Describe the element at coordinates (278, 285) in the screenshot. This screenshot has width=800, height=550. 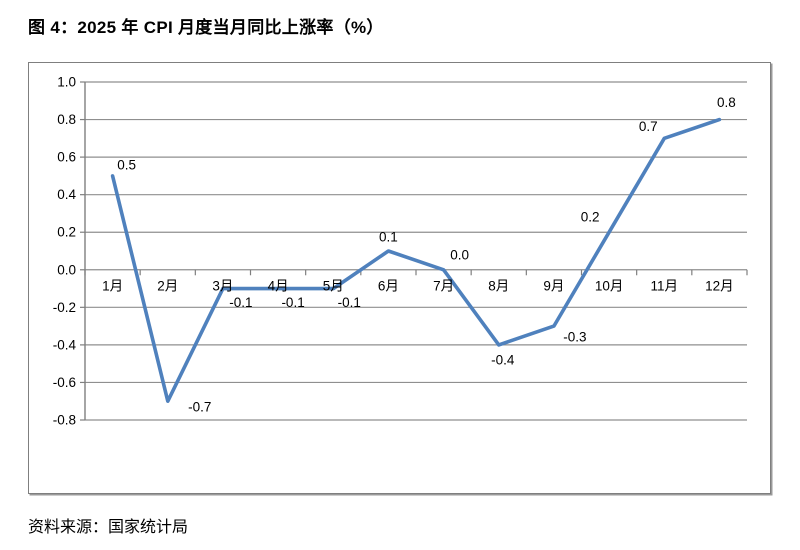
I see `x-category-label: 4月` at that location.